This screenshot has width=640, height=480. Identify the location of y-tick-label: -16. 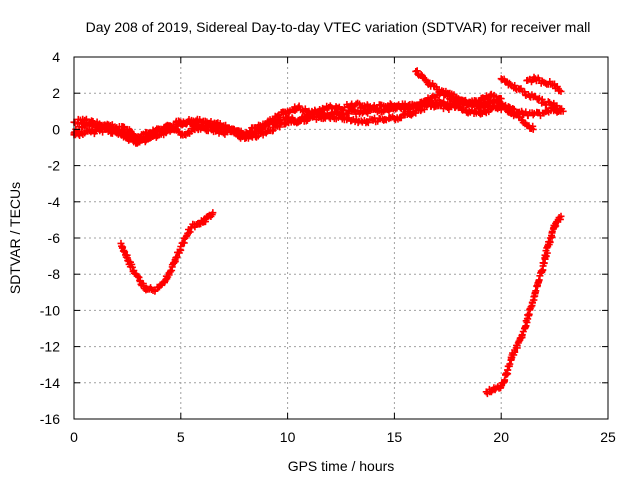
(50, 419).